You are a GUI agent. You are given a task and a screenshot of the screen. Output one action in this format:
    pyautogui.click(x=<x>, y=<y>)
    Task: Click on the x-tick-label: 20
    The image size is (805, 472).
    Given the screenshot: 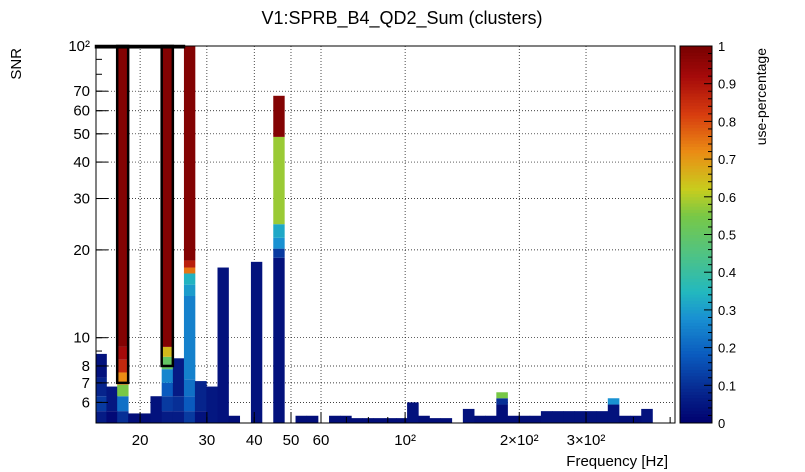 What is the action you would take?
    pyautogui.click(x=140, y=440)
    